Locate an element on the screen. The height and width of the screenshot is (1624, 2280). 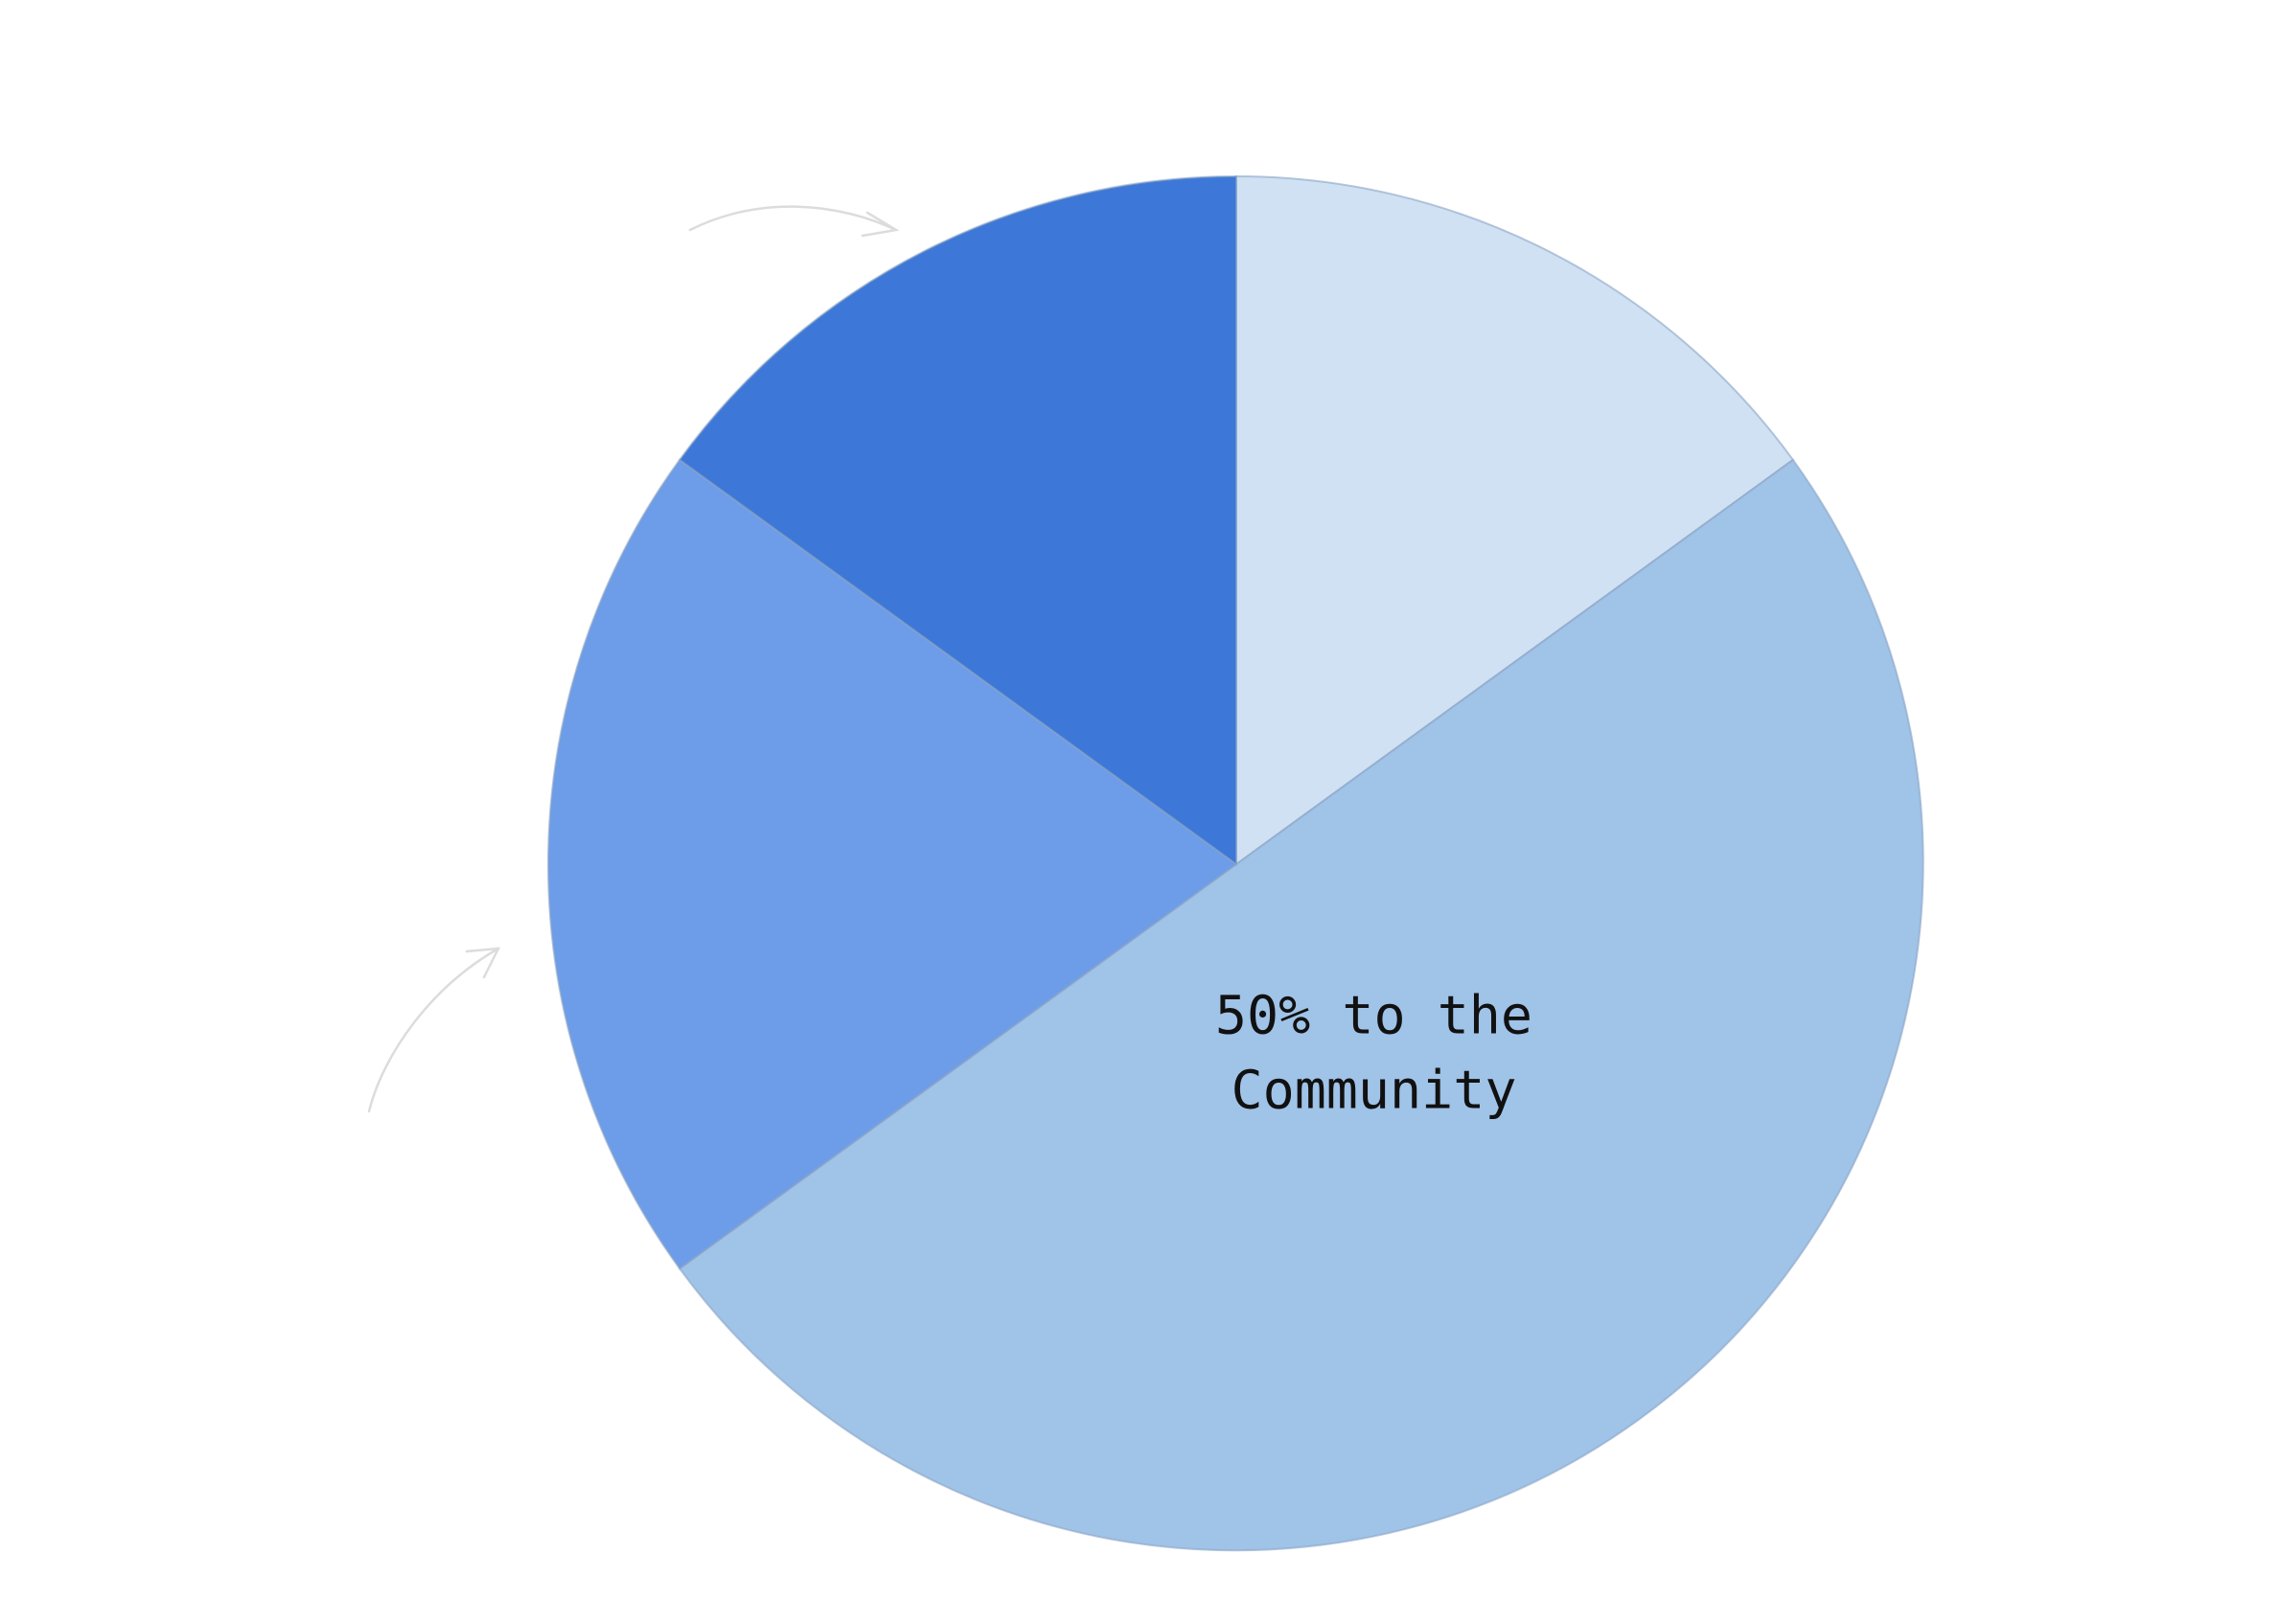
decorative-arrows is located at coordinates (633, 659).